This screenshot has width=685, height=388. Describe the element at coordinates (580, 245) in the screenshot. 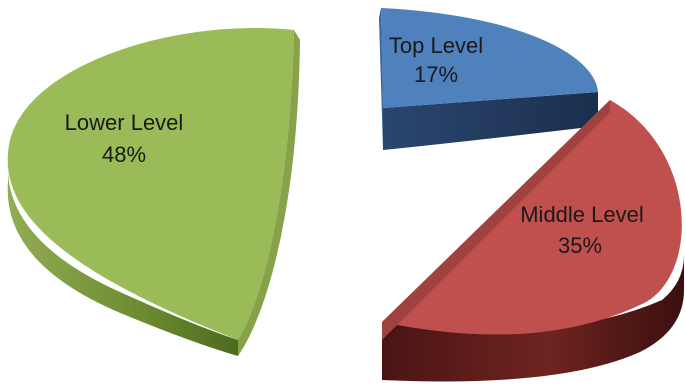

I see `slice-percent-middle-level: 35%` at that location.